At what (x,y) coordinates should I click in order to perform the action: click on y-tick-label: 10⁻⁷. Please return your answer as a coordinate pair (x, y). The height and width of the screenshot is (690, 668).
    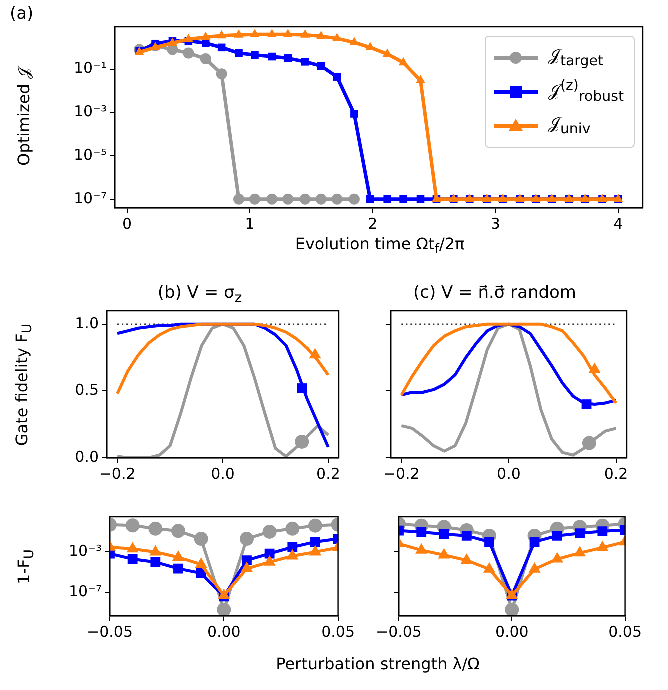
    Looking at the image, I should click on (90, 198).